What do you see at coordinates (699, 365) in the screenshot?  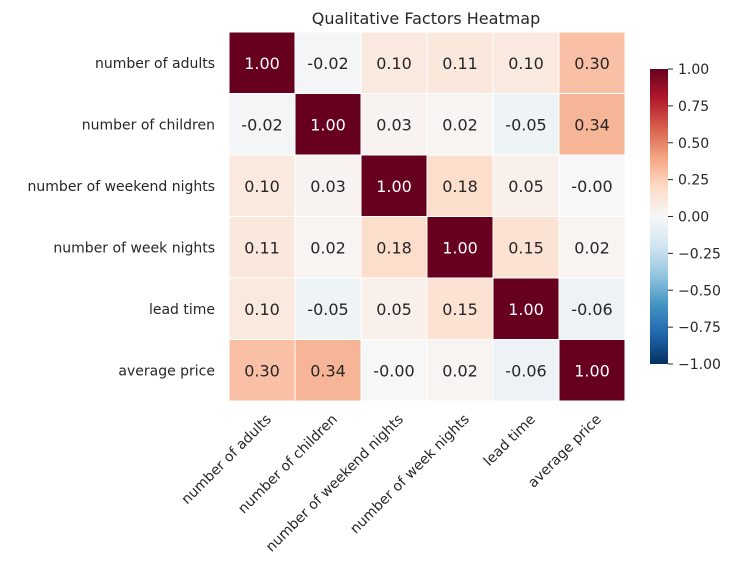 I see `colorbar-tick-label: −1.00` at bounding box center [699, 365].